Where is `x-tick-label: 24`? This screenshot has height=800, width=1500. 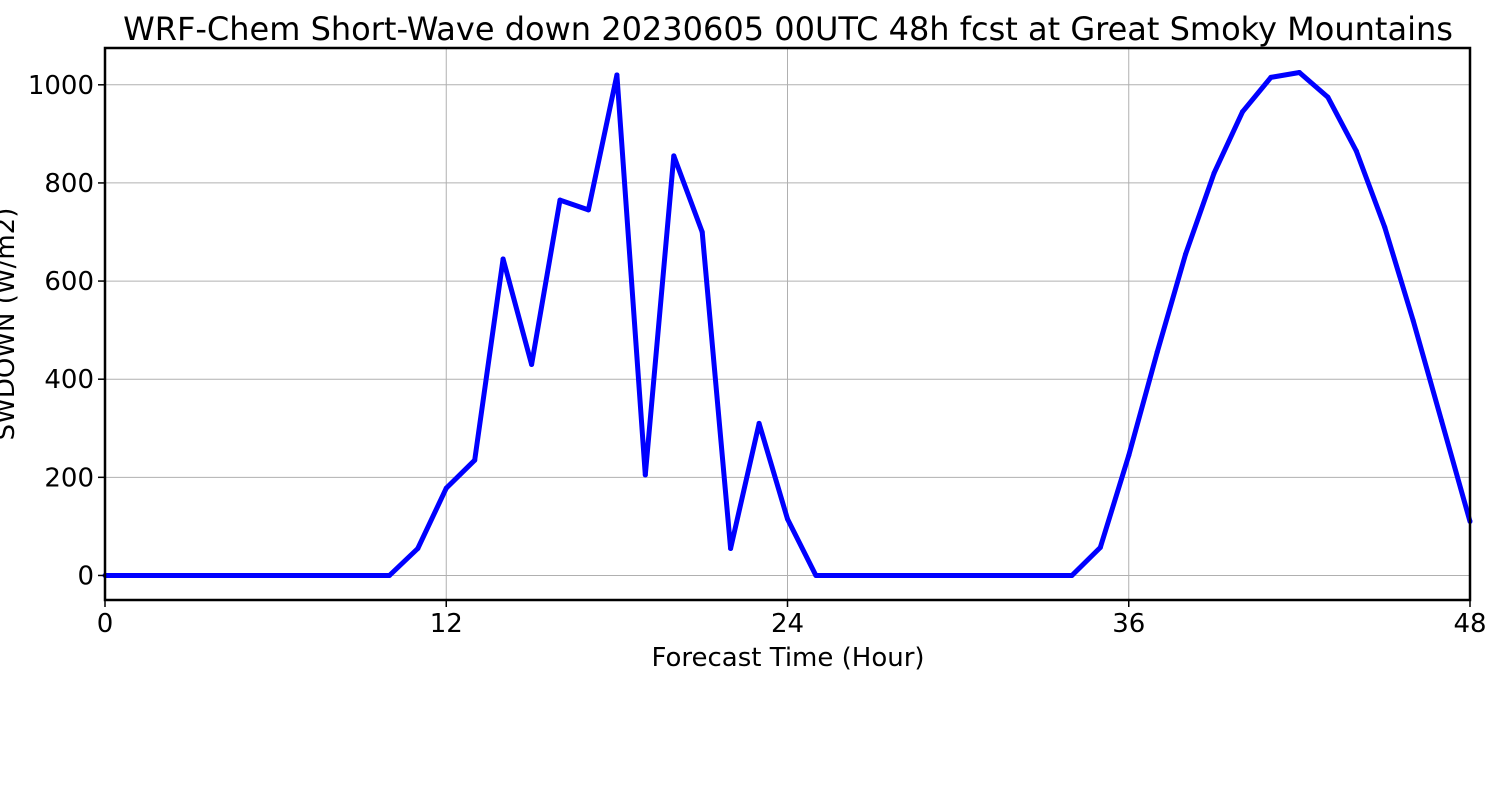
x-tick-label: 24 is located at coordinates (787, 624).